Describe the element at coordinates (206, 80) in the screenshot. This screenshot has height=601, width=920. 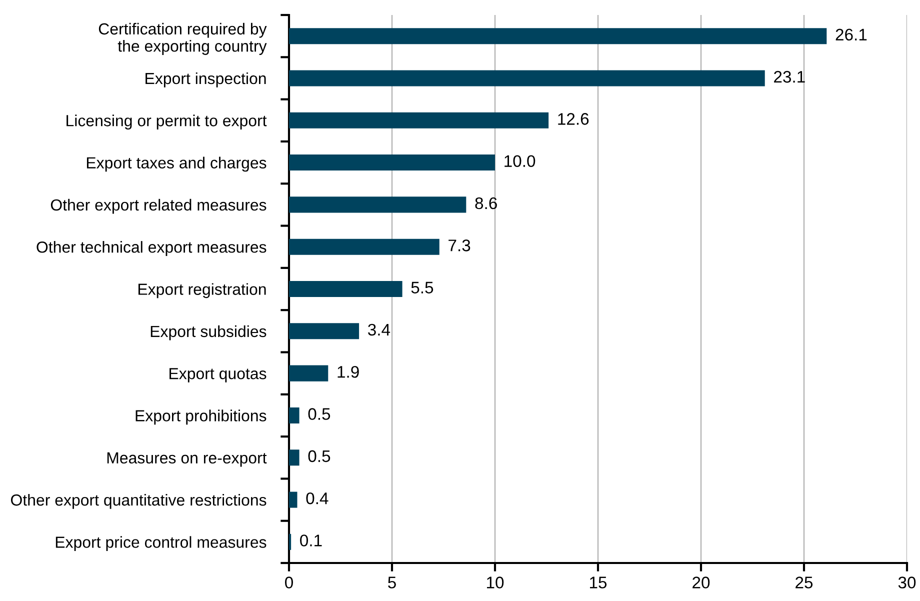
I see `y-tick-label: Export inspection` at that location.